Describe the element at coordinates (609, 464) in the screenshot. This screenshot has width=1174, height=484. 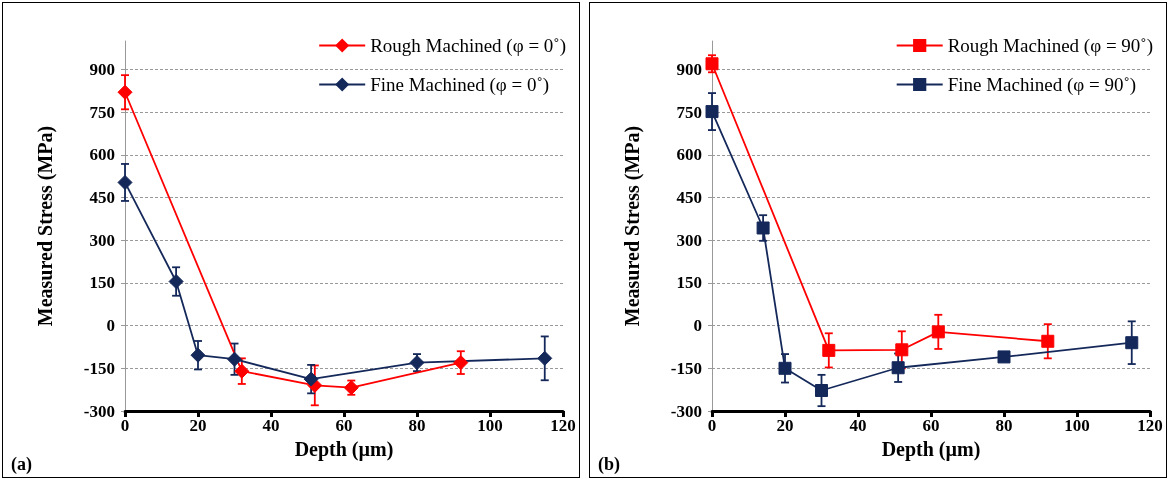
I see `text: (b)` at that location.